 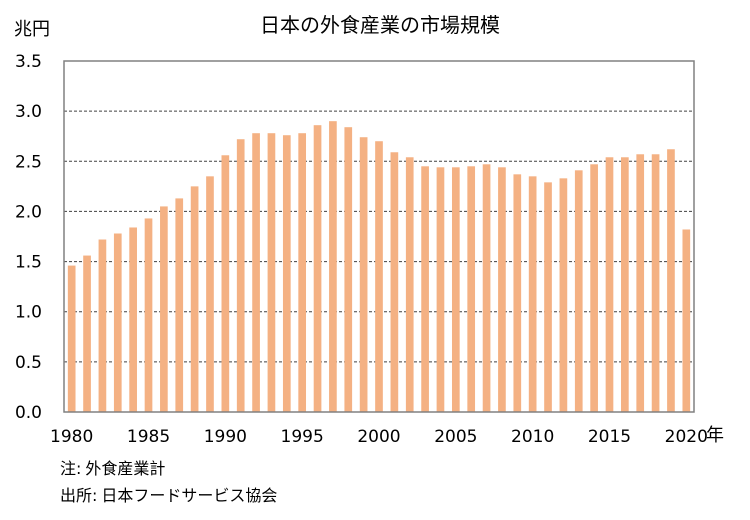 I want to click on footnote-note: 注: 外食産業計, so click(x=112, y=469).